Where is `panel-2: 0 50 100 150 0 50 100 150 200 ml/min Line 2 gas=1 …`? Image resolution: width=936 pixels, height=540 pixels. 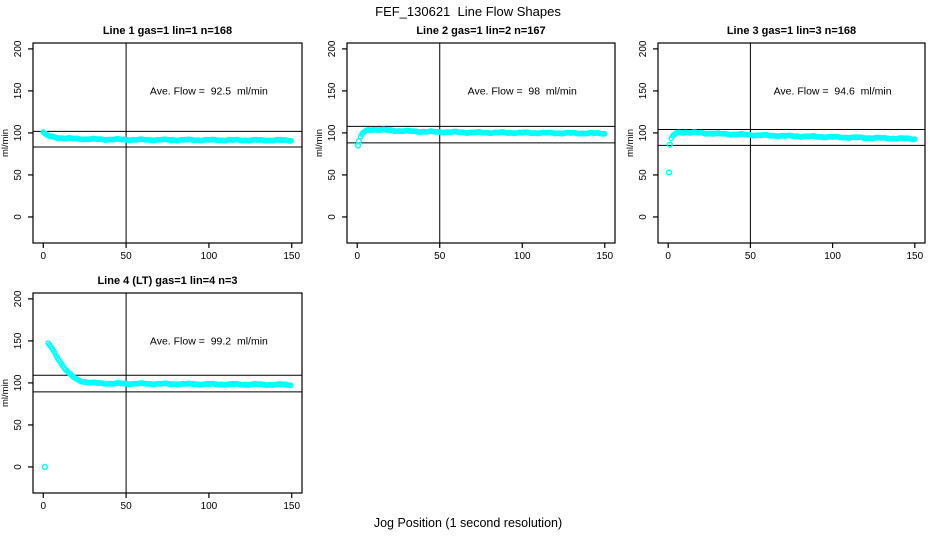
panel-2: 0 50 100 150 0 50 100 150 200 ml/min Line 2 gas=1 … is located at coordinates (465, 143).